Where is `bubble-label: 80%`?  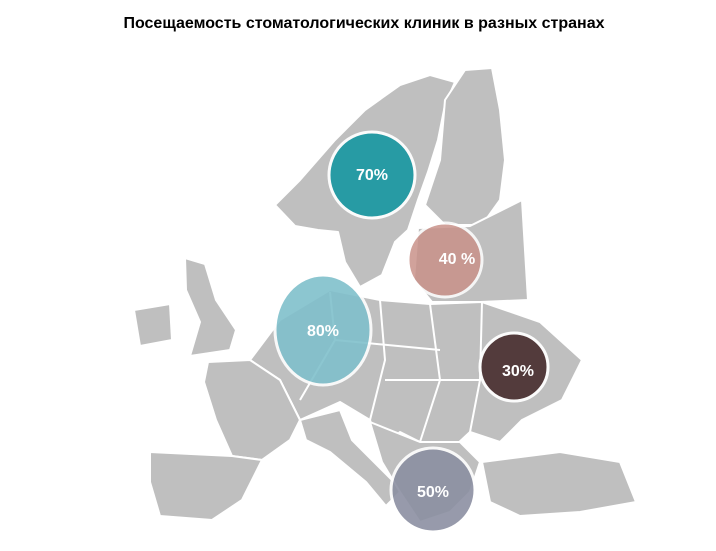
bubble-label: 80% is located at coordinates (323, 331).